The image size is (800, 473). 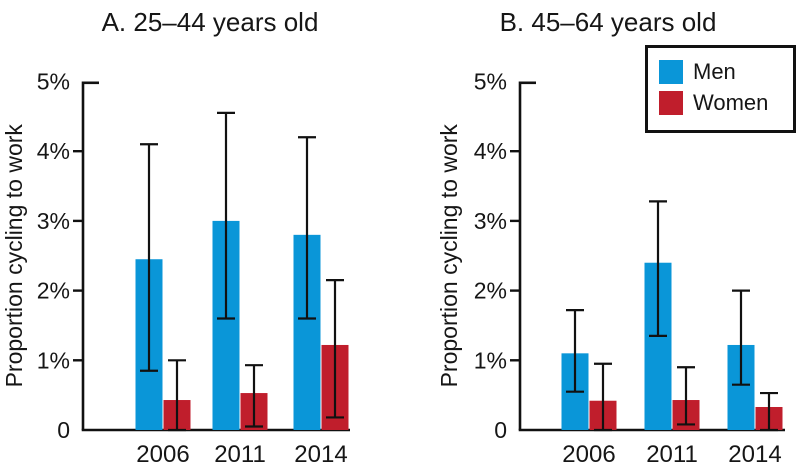 I want to click on legend-label-women: Women, so click(x=731, y=102).